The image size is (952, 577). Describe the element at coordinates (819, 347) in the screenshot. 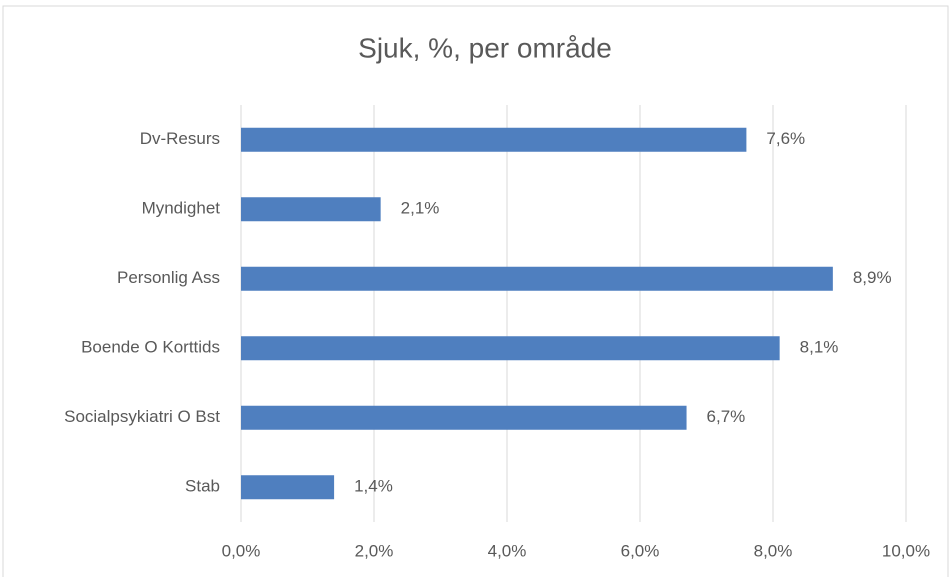

I see `data-label: 8,1%` at that location.